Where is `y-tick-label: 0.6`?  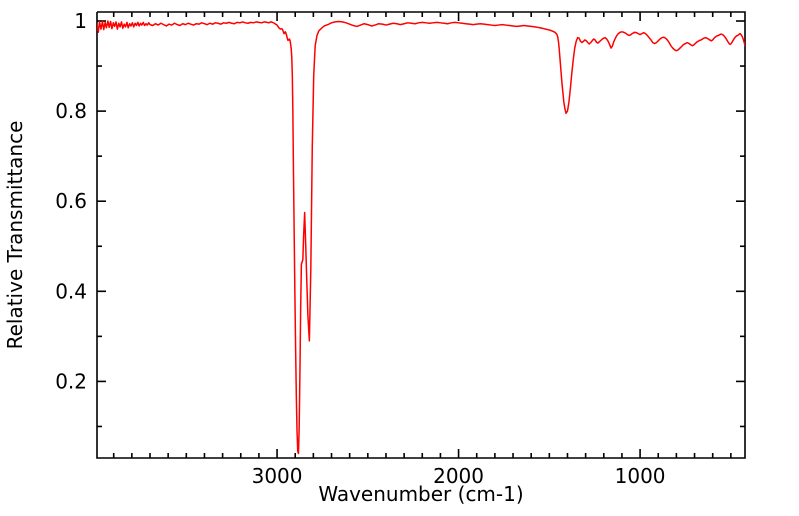
y-tick-label: 0.6 is located at coordinates (71, 201).